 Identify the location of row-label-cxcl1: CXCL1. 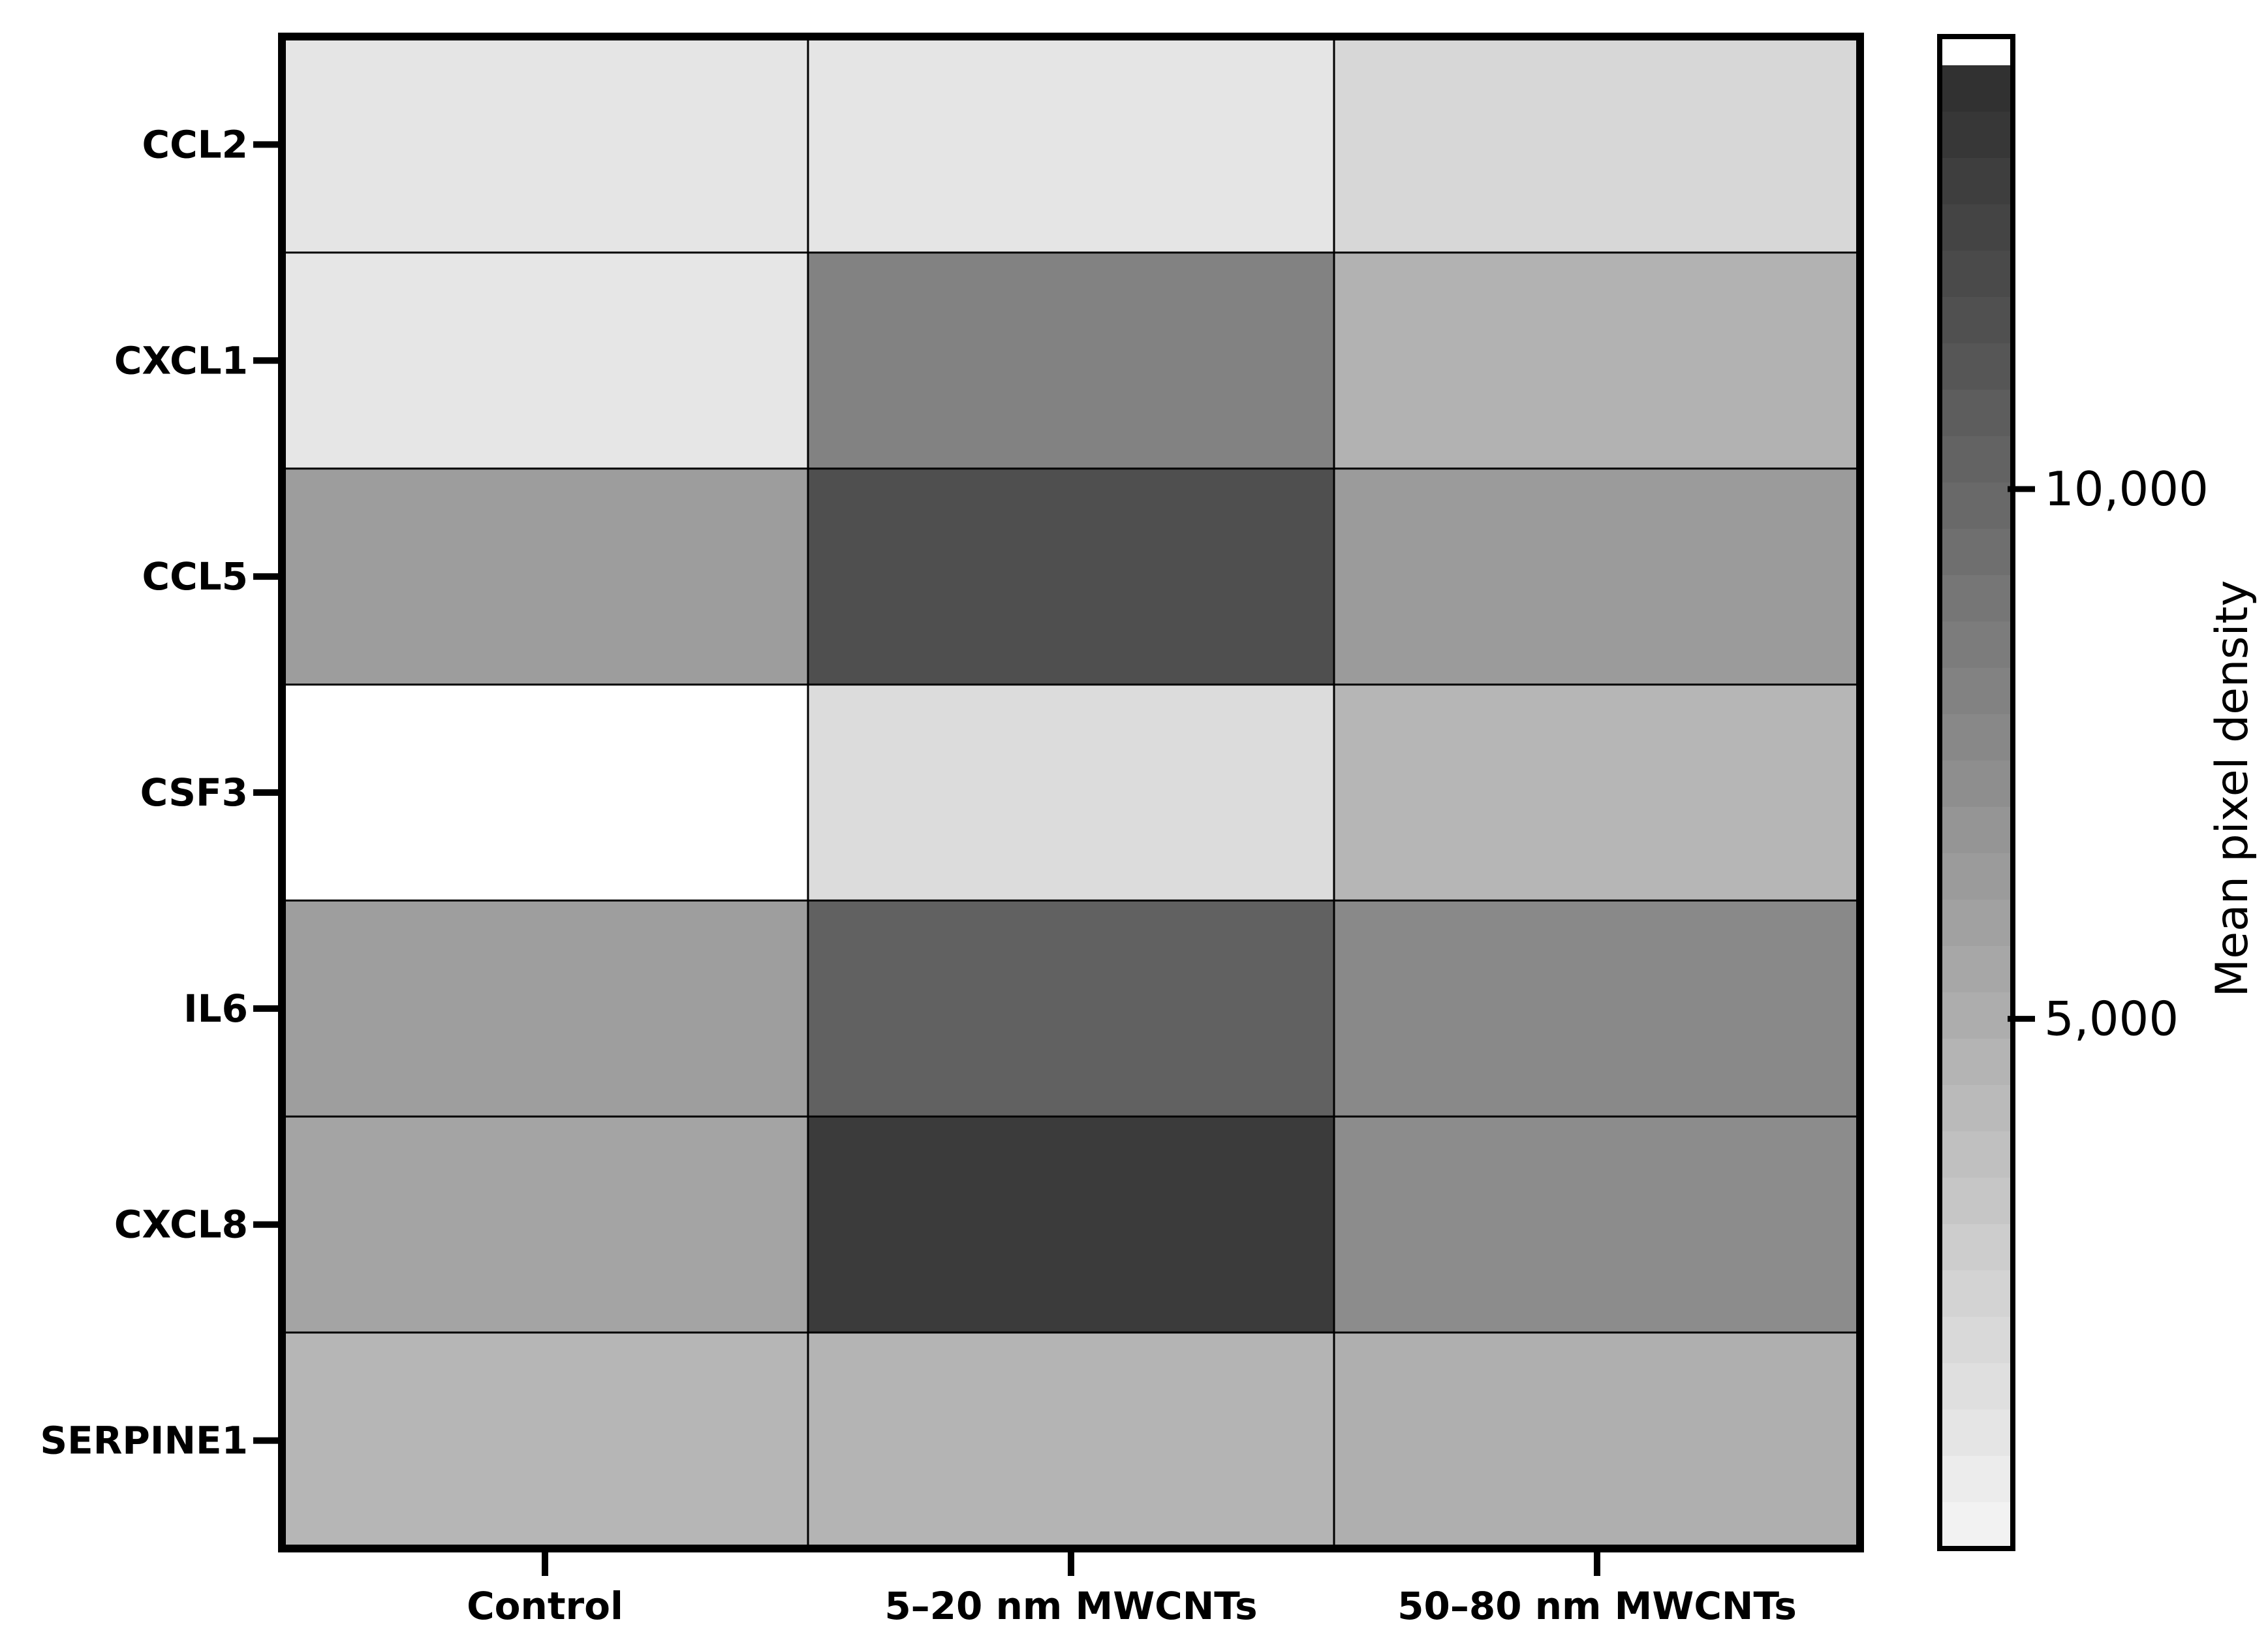
(181, 360).